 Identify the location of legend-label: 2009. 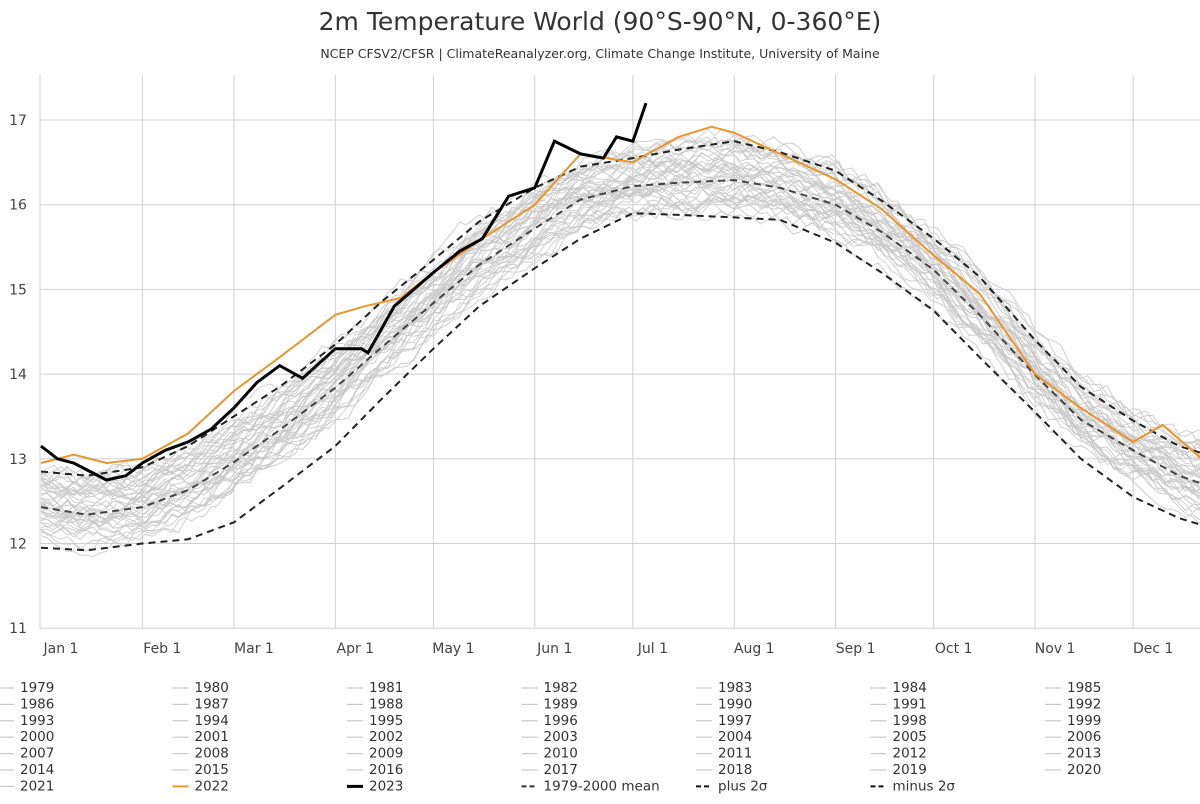
(386, 754).